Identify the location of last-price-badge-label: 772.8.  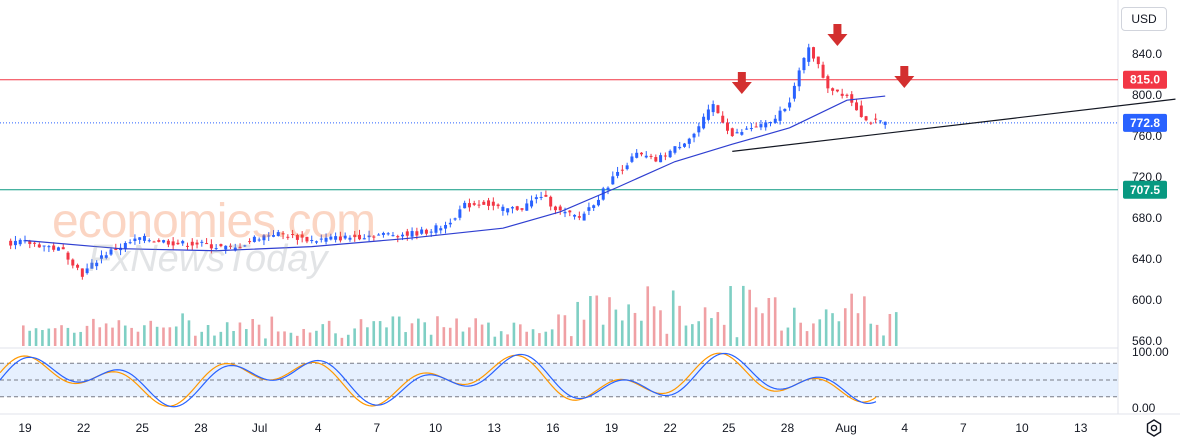
(1145, 123).